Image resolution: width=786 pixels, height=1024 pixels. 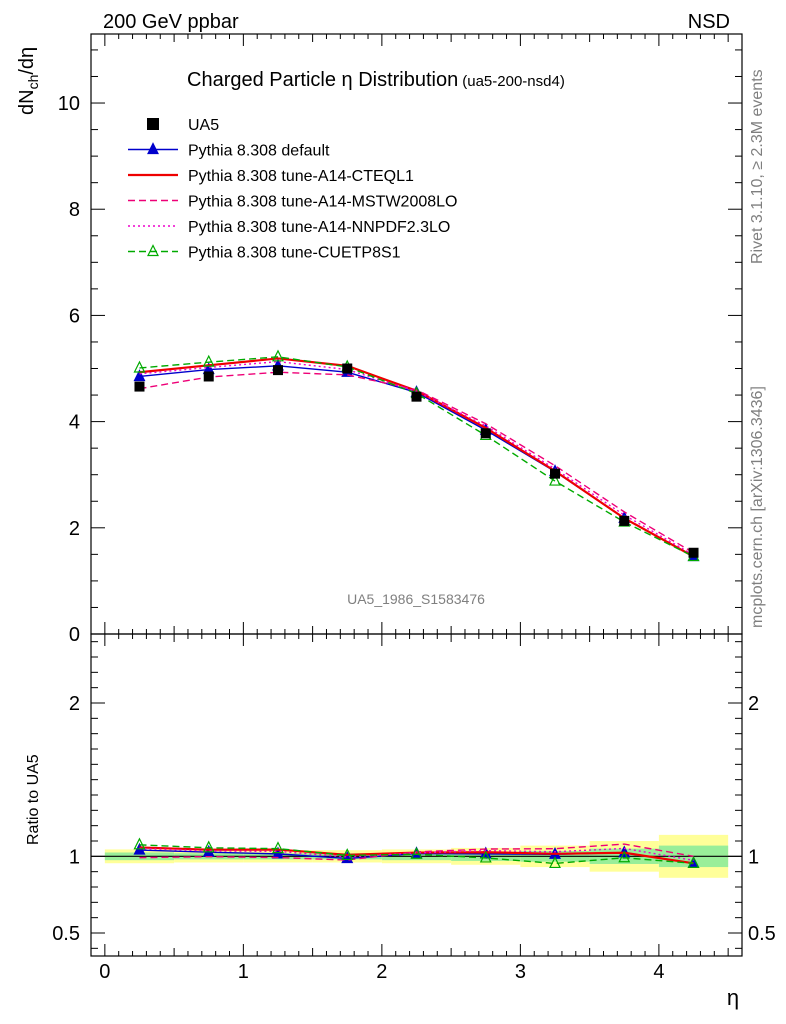 I want to click on analysis-id: UA5_1986_S1583476, so click(x=416, y=599).